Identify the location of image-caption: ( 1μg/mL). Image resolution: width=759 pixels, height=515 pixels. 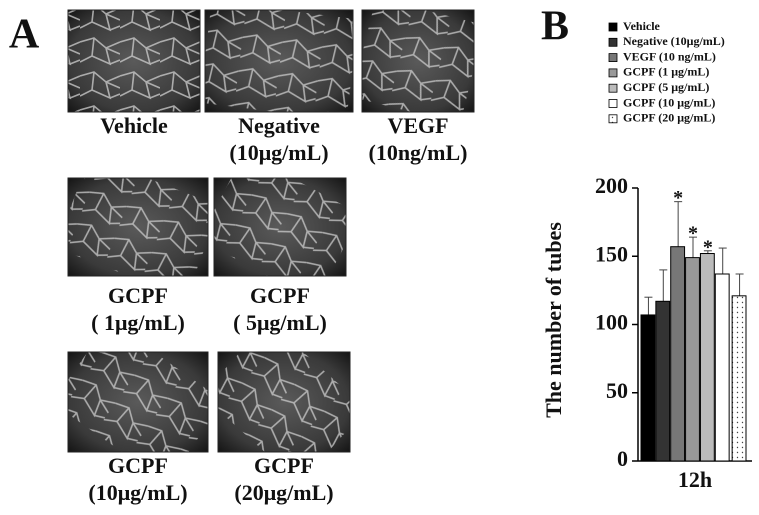
(138, 322).